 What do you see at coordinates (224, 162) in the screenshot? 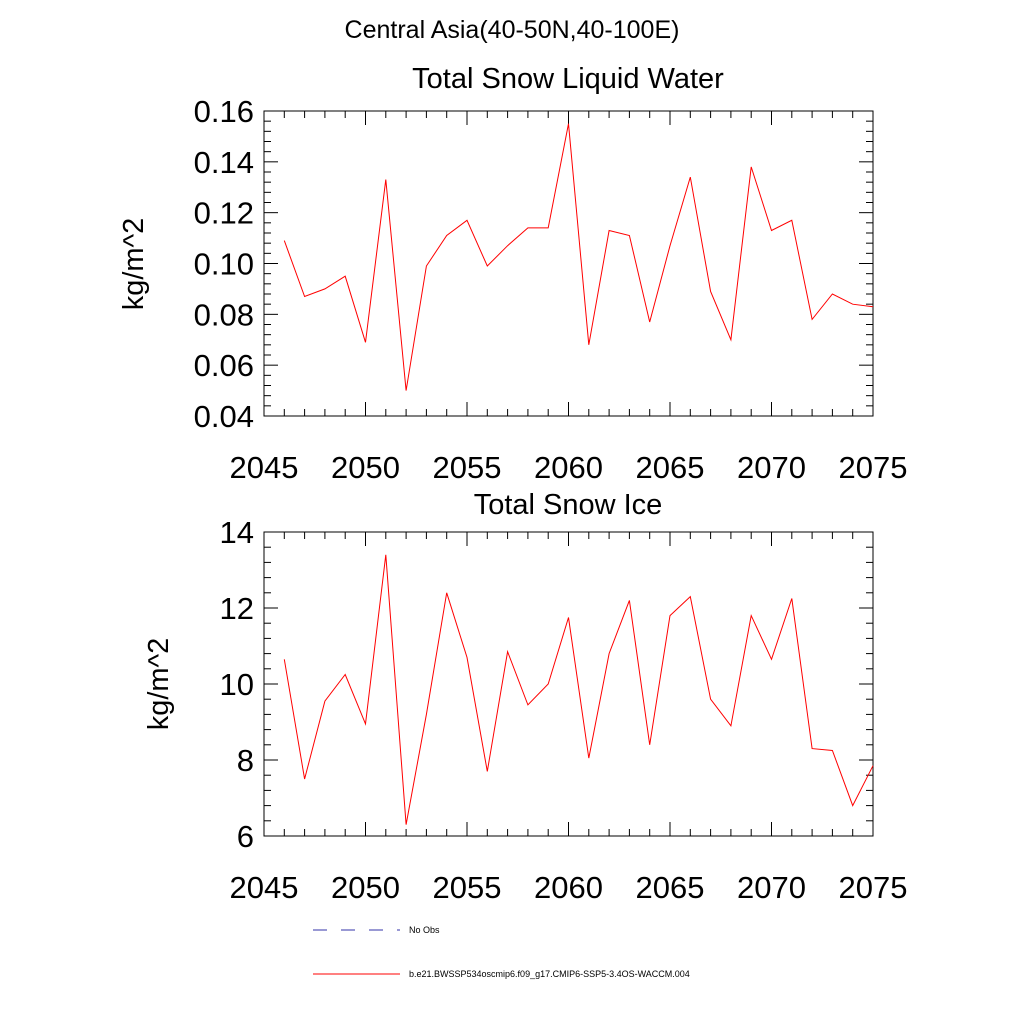
I see `y-tick-label: 0.14` at bounding box center [224, 162].